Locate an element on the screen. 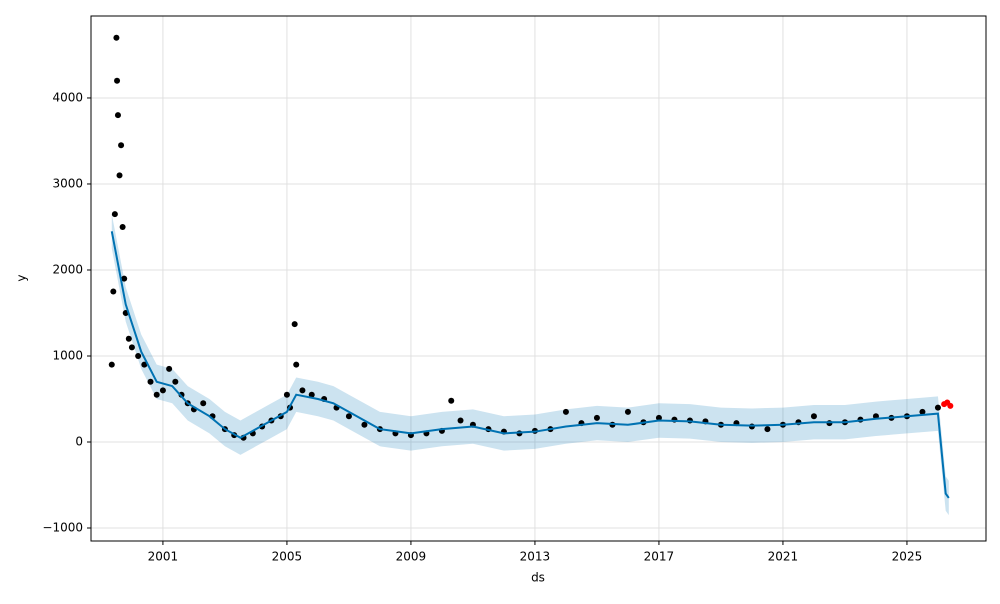 This screenshot has height=604, width=1000. x-tick-label: 2001 is located at coordinates (163, 557).